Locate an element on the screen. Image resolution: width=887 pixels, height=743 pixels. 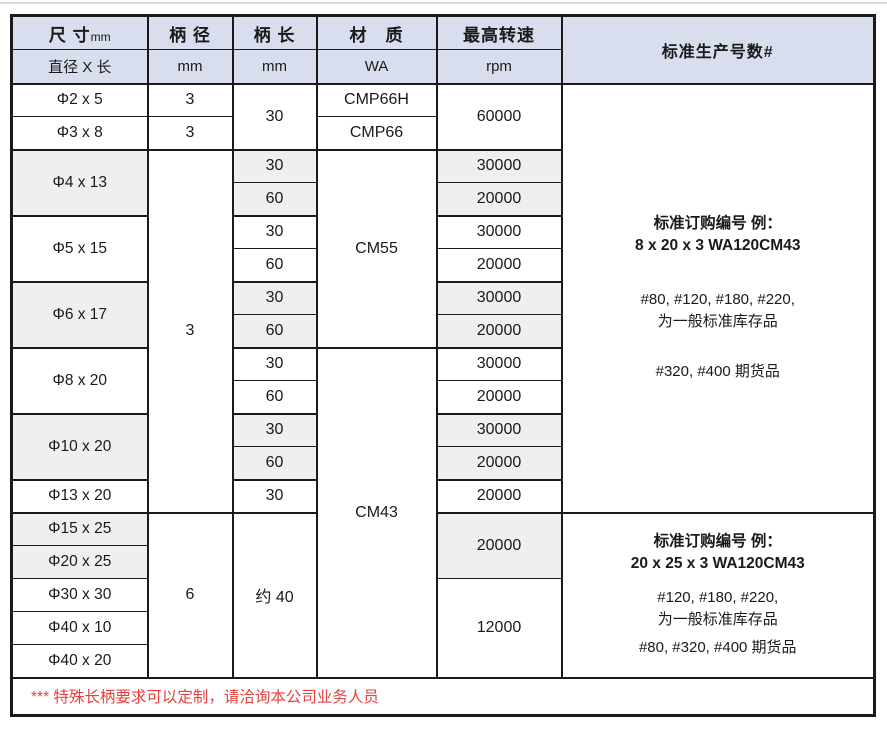
shank-diameter-cell: 6 is located at coordinates (190, 594).